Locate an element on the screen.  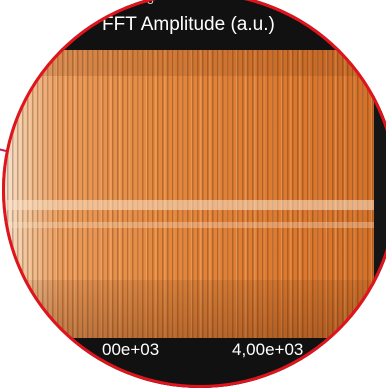
x-tick-label: 00e+03 is located at coordinates (131, 349).